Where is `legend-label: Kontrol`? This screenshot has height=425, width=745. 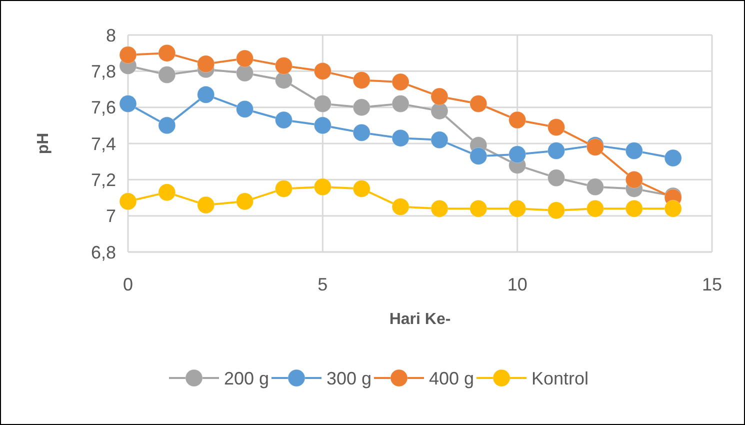 legend-label: Kontrol is located at coordinates (560, 378).